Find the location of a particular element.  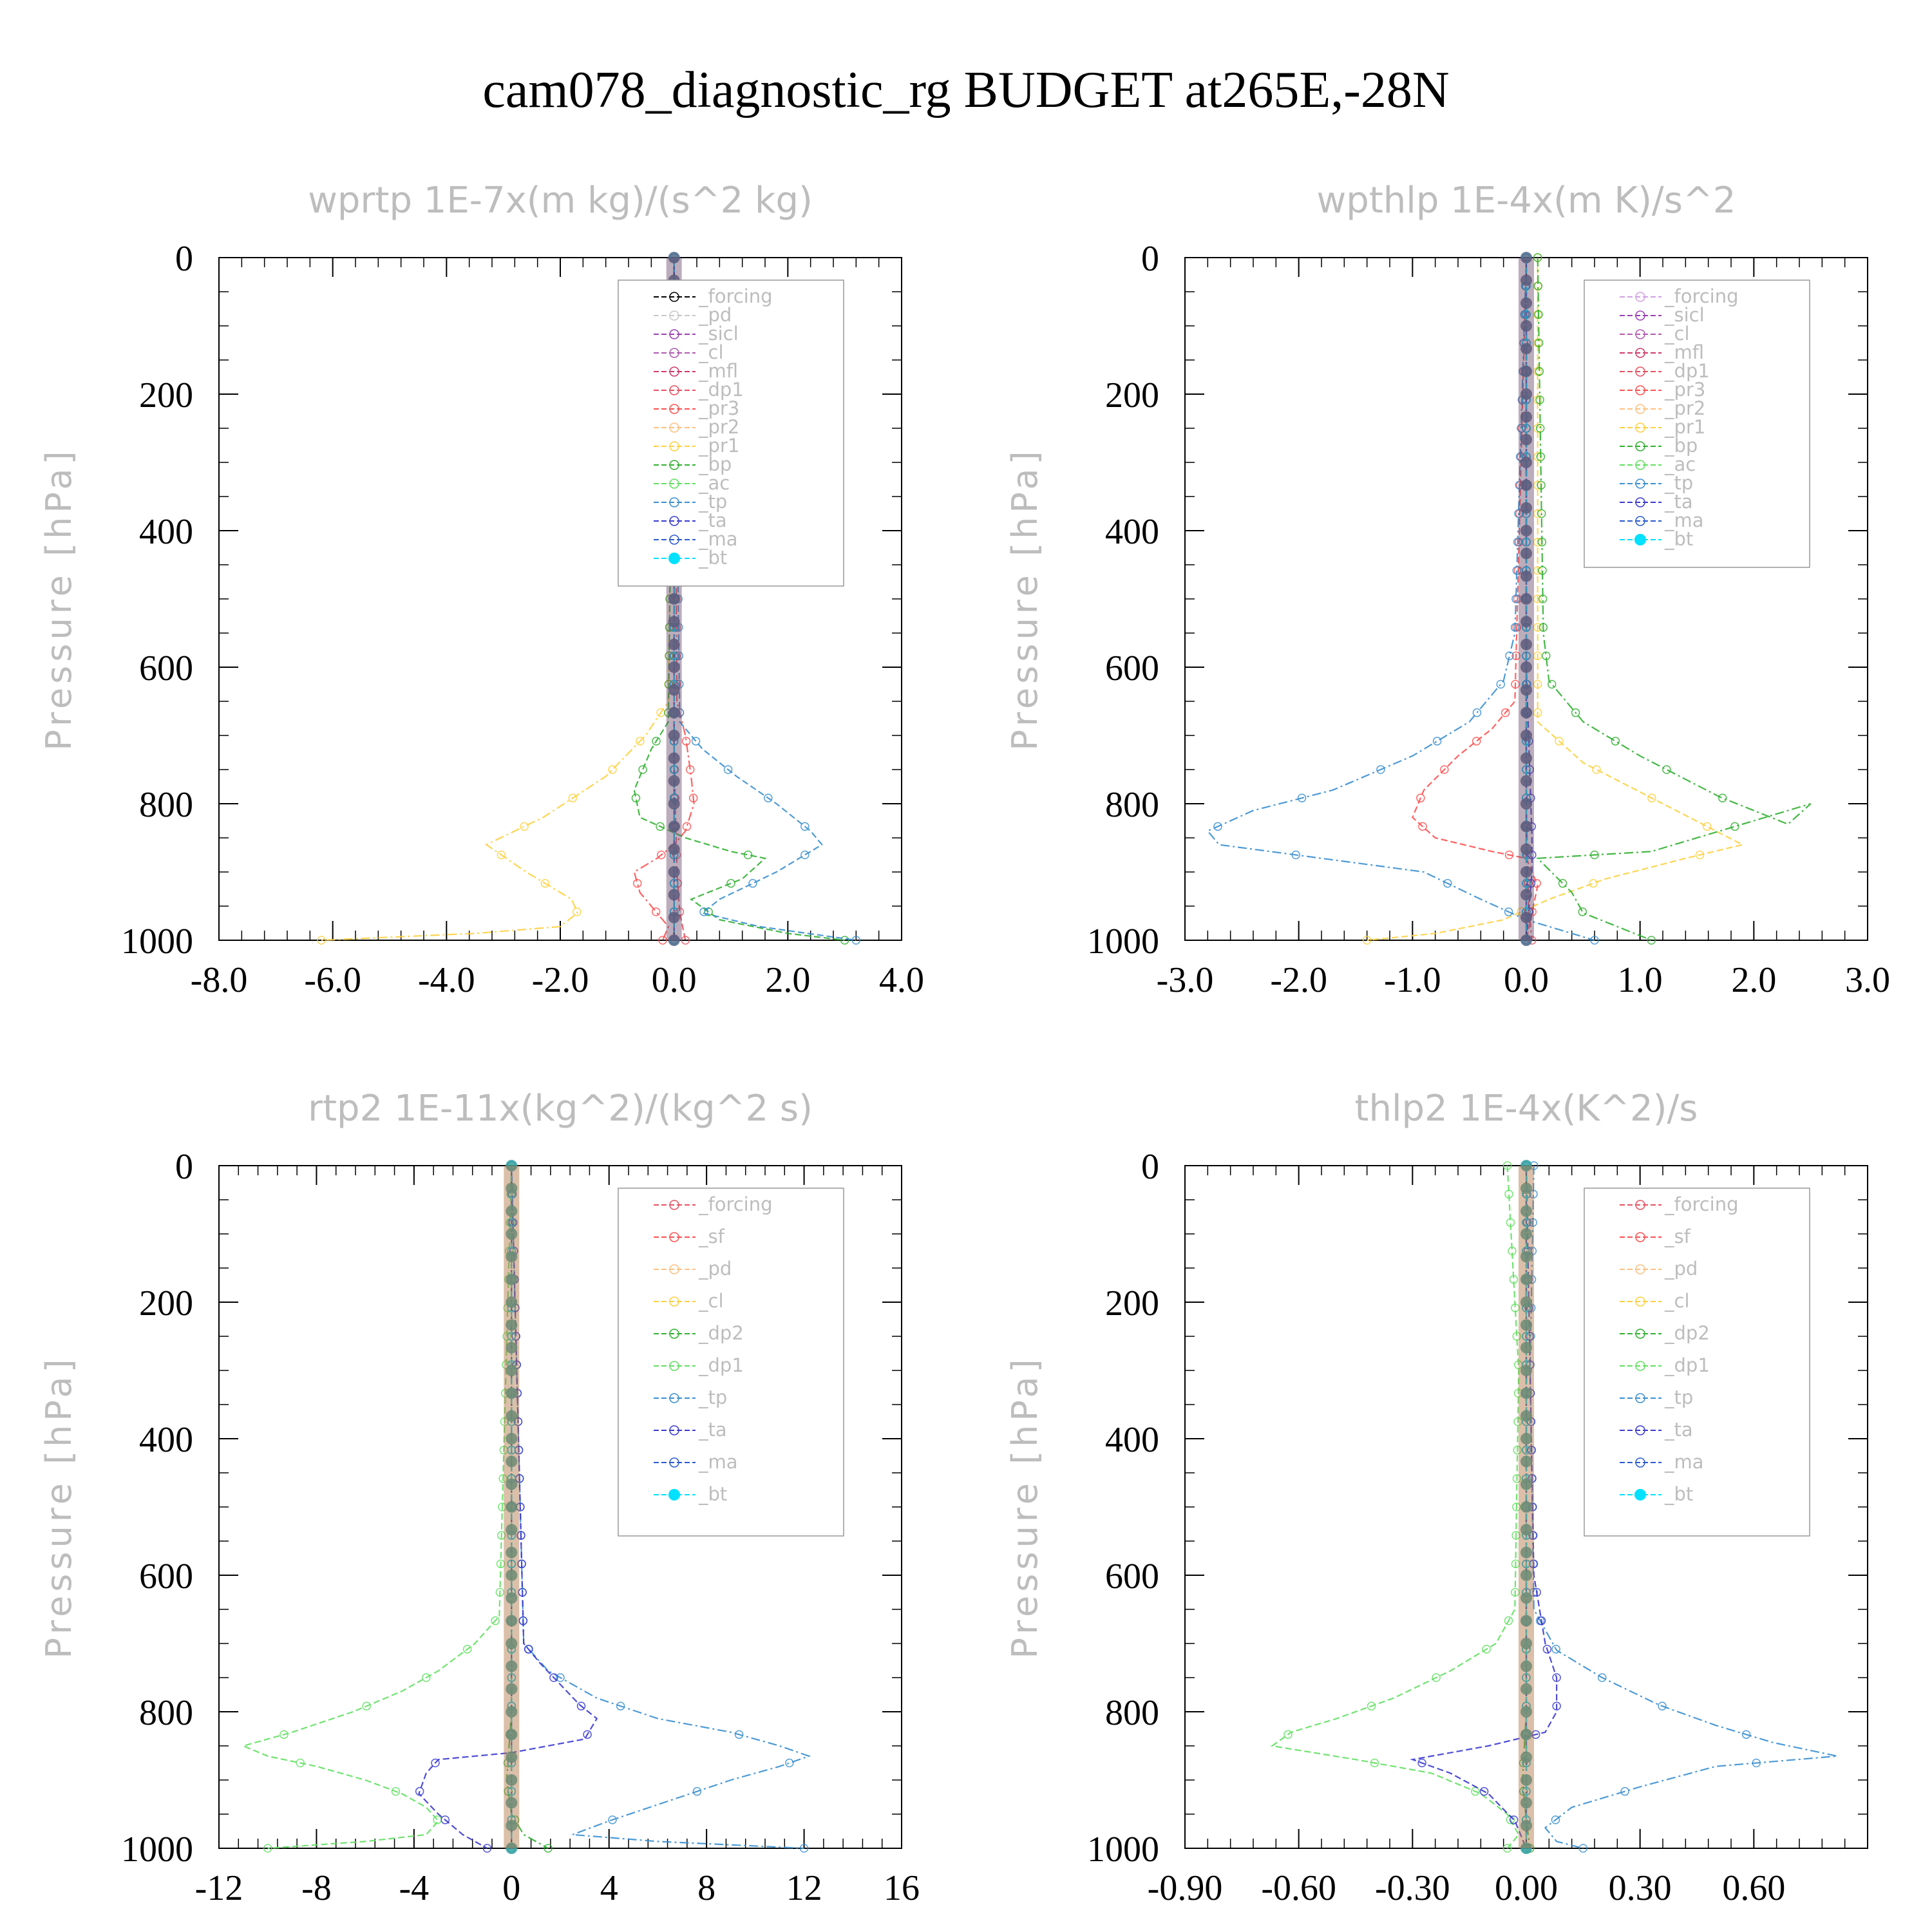

legend-label: _mfl is located at coordinates (718, 371).